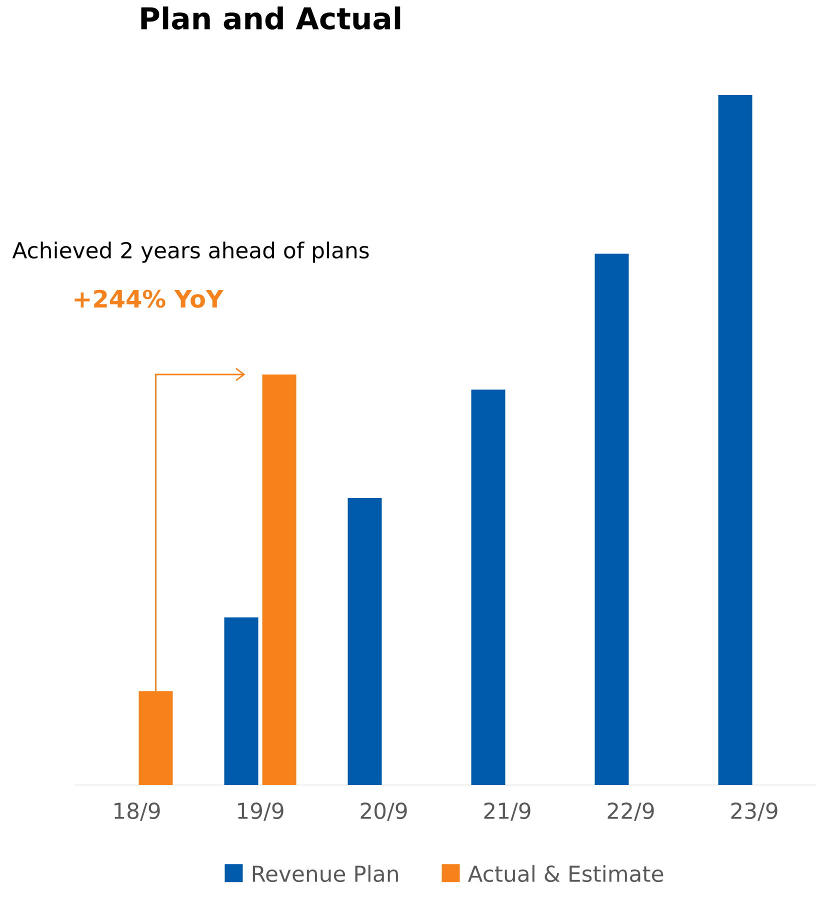  Describe the element at coordinates (383, 811) in the screenshot. I see `x-tick-label: 20/9` at that location.